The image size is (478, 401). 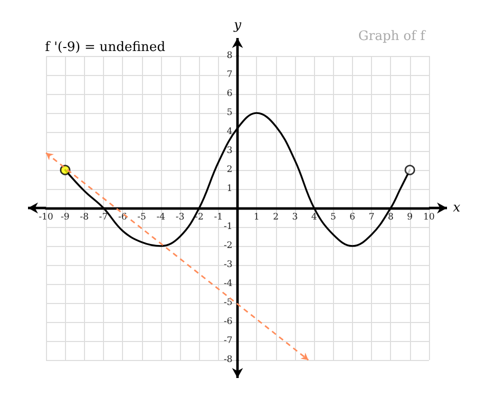 What do you see at coordinates (228, 322) in the screenshot?
I see `y-tick-label: -6` at bounding box center [228, 322].